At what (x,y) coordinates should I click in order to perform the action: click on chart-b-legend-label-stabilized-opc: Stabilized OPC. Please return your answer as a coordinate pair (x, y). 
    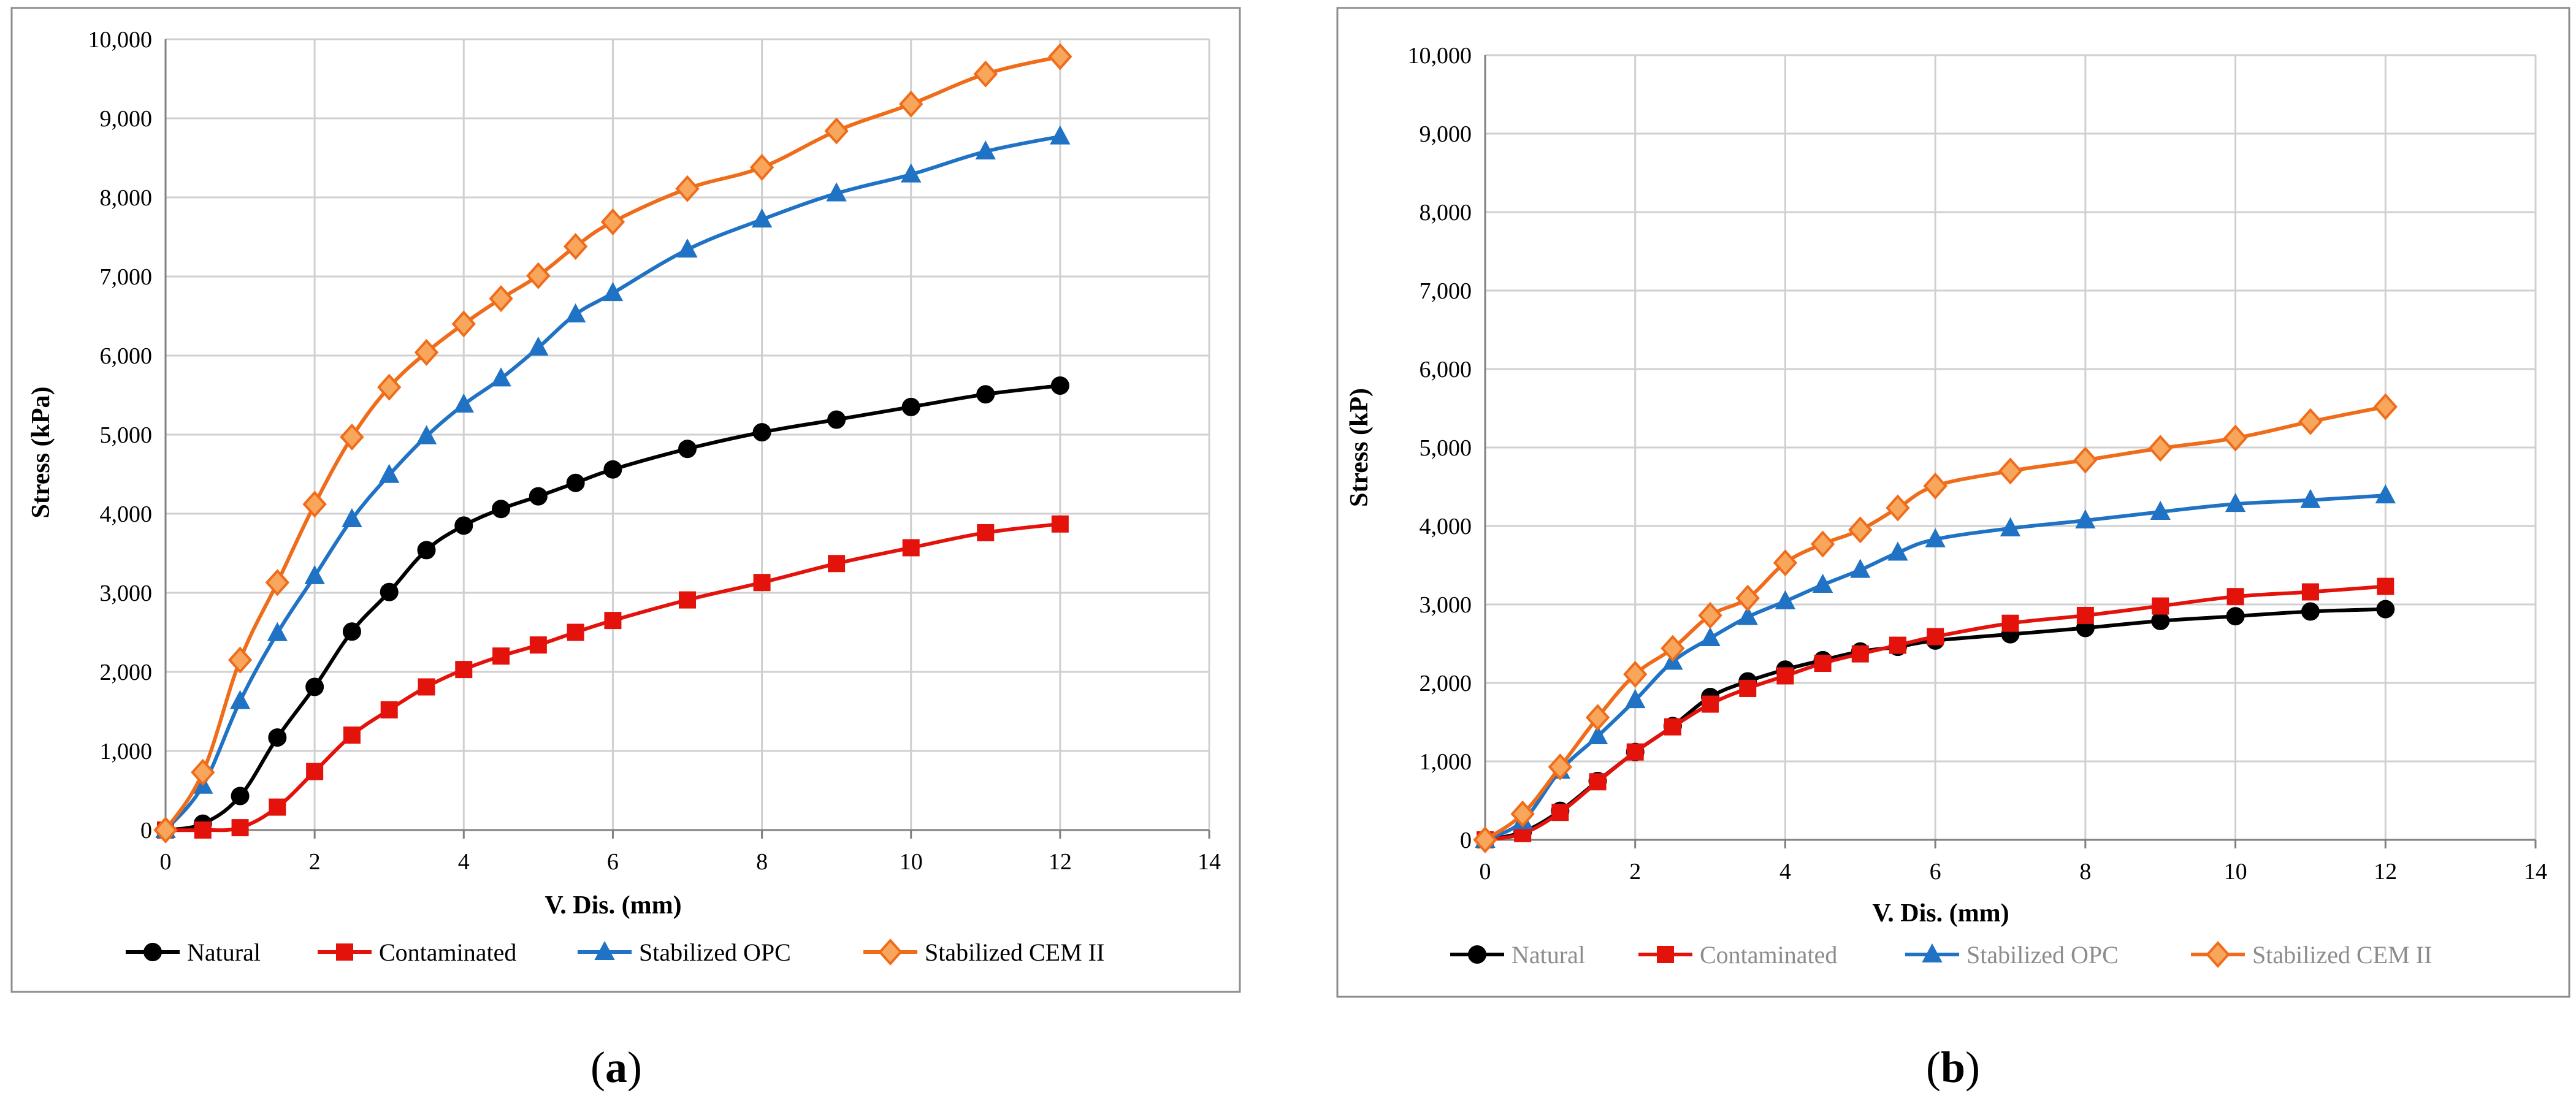
    Looking at the image, I should click on (2042, 955).